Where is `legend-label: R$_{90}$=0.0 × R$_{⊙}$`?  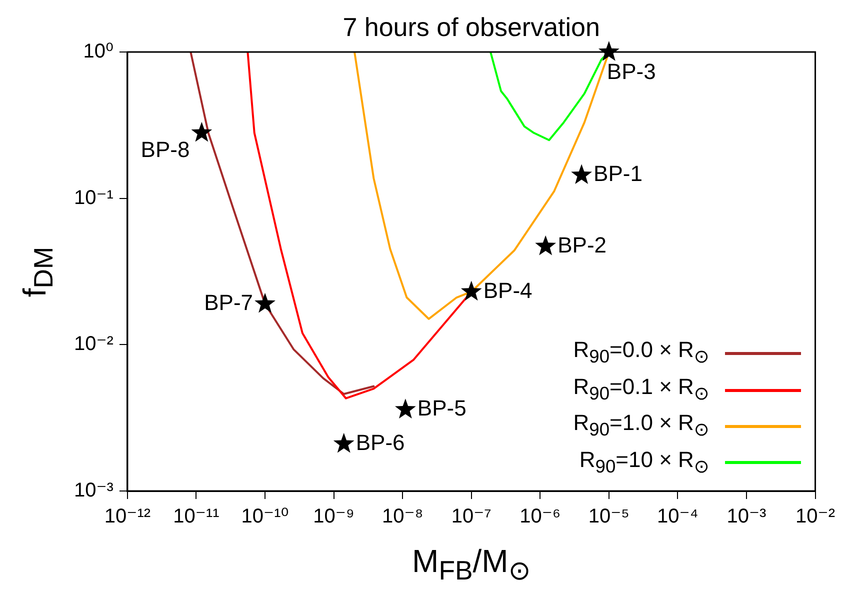
legend-label: R$_{90}$=0.0 × R$_{⊙}$ is located at coordinates (641, 352).